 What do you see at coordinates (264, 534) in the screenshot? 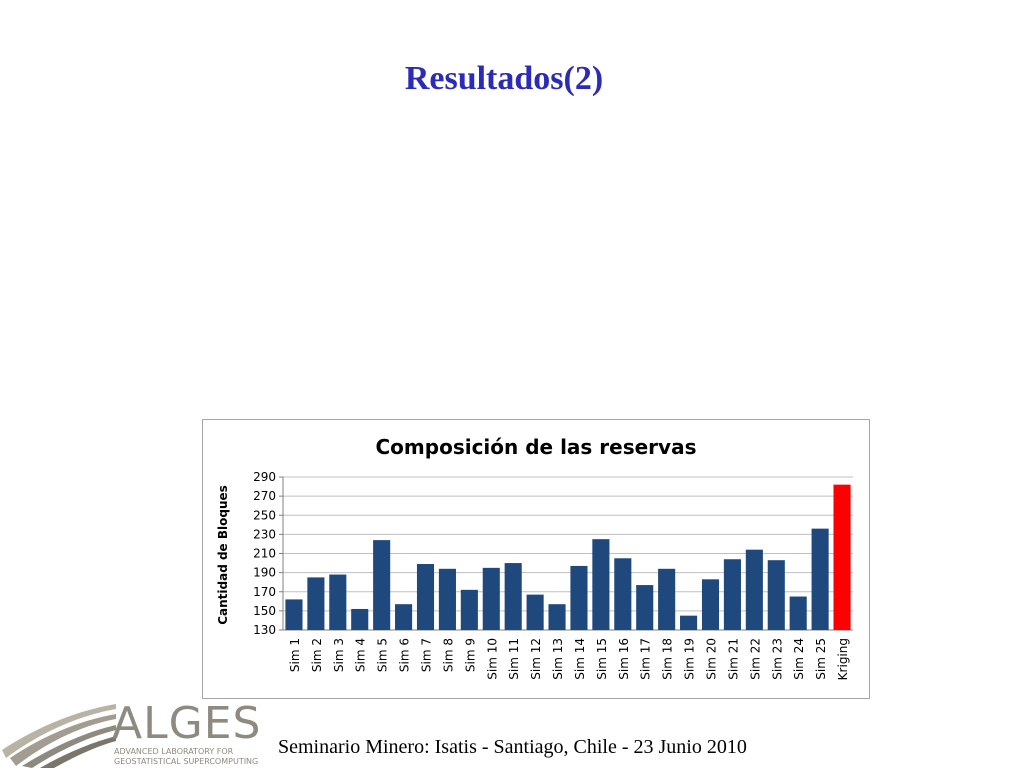
I see `y-tick-label: 230` at bounding box center [264, 534].